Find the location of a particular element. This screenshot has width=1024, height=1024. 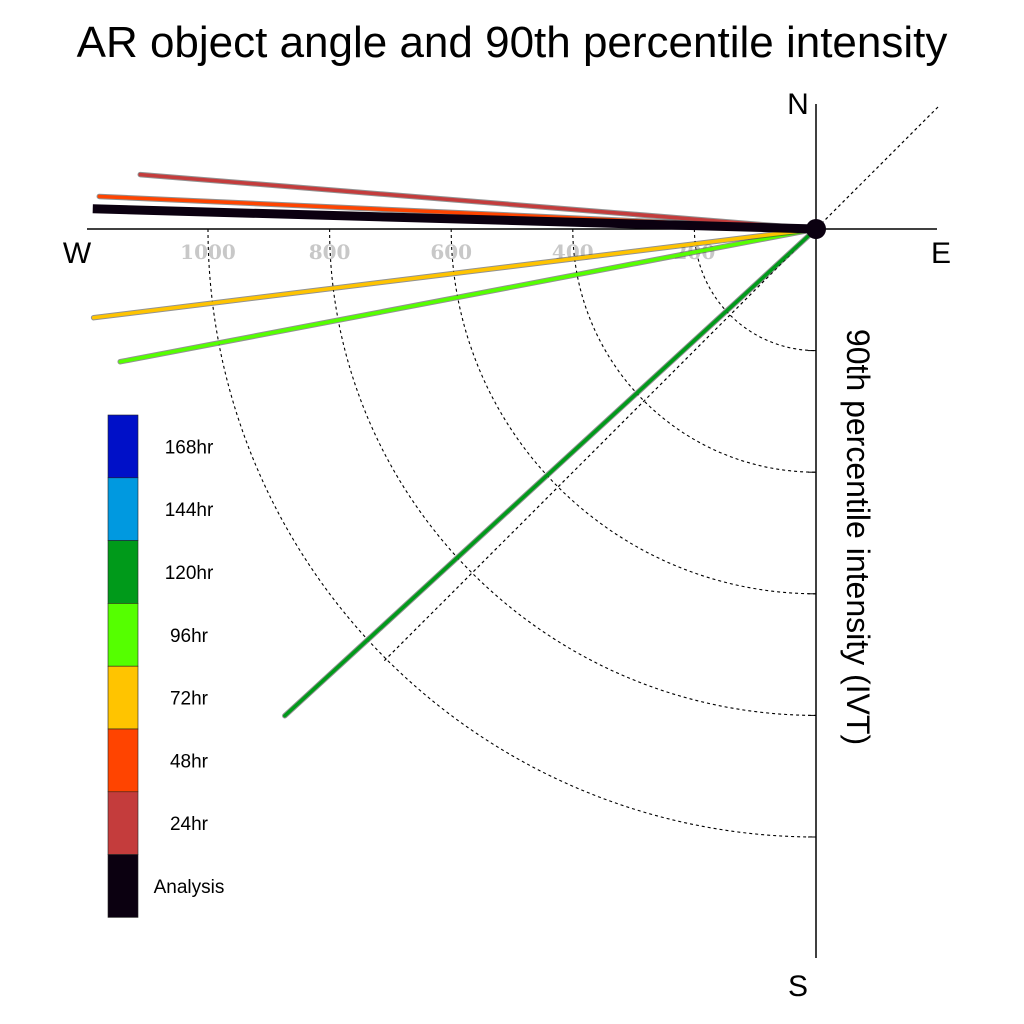

legend-swatch-72hr is located at coordinates (123, 697).